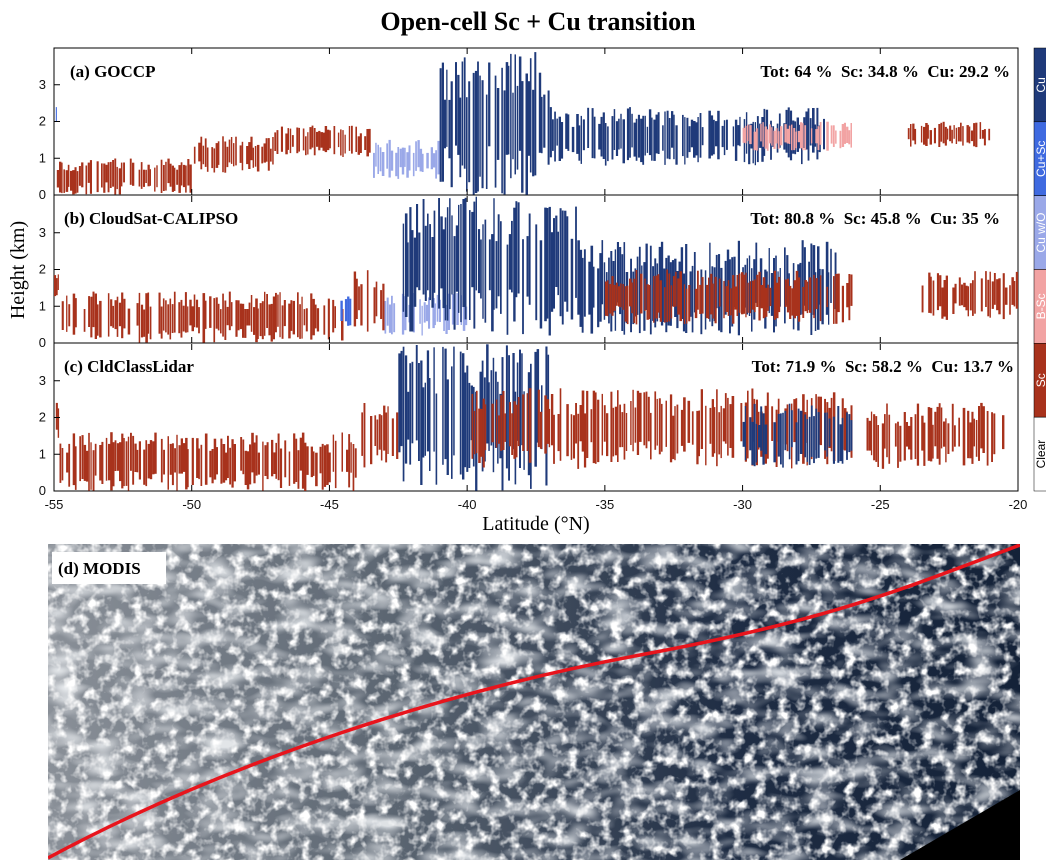  Describe the element at coordinates (604, 504) in the screenshot. I see `x-tick-label: -35` at that location.